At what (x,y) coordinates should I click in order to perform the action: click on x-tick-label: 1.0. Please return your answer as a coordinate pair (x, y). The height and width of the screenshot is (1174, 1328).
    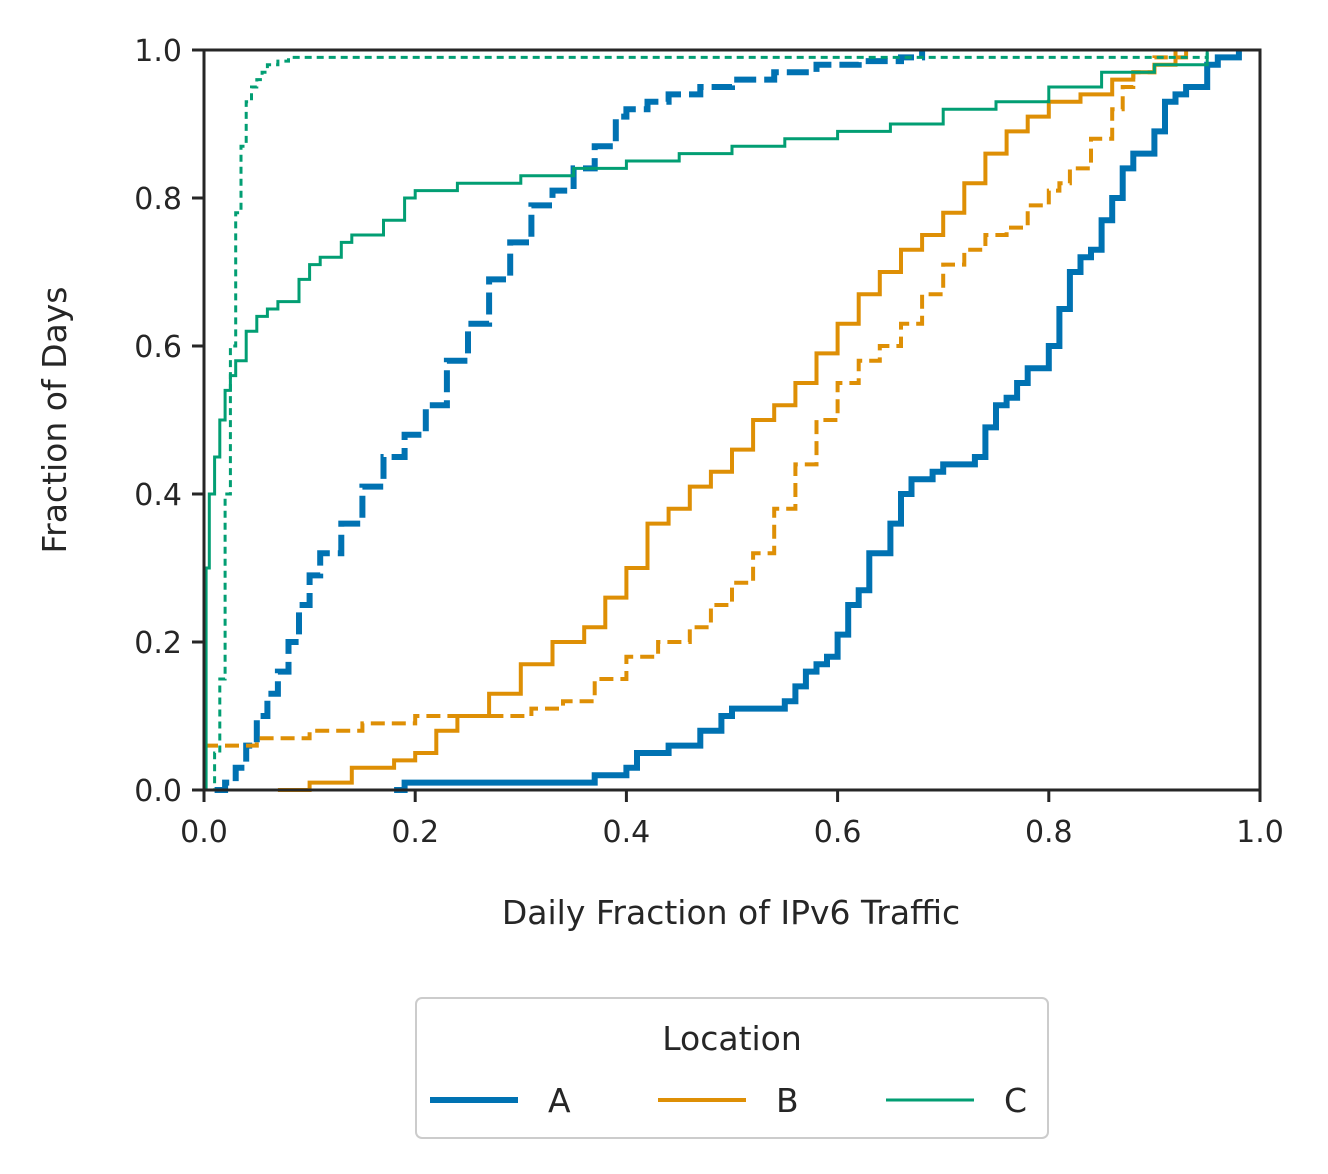
    Looking at the image, I should click on (1260, 832).